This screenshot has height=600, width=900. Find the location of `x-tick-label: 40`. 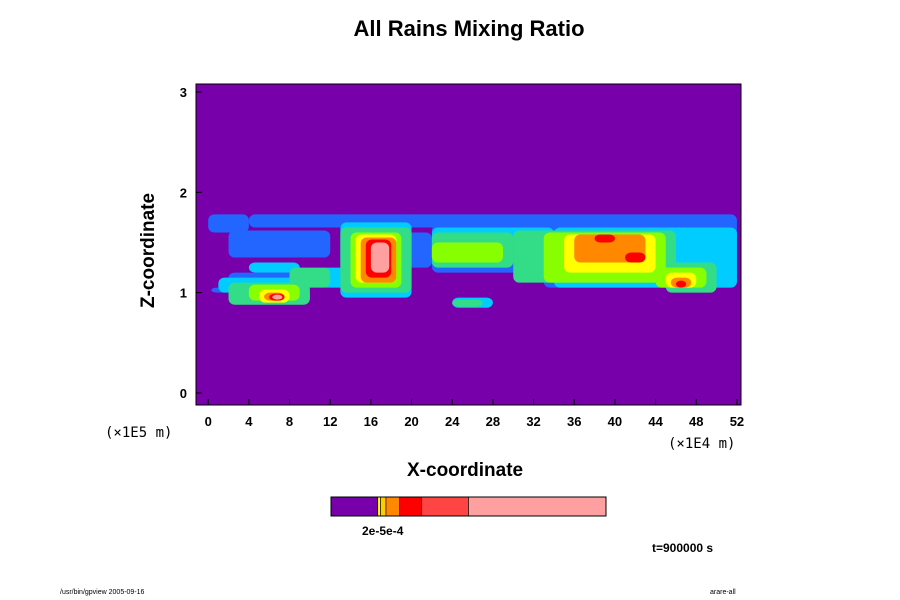

x-tick-label: 40 is located at coordinates (615, 421).